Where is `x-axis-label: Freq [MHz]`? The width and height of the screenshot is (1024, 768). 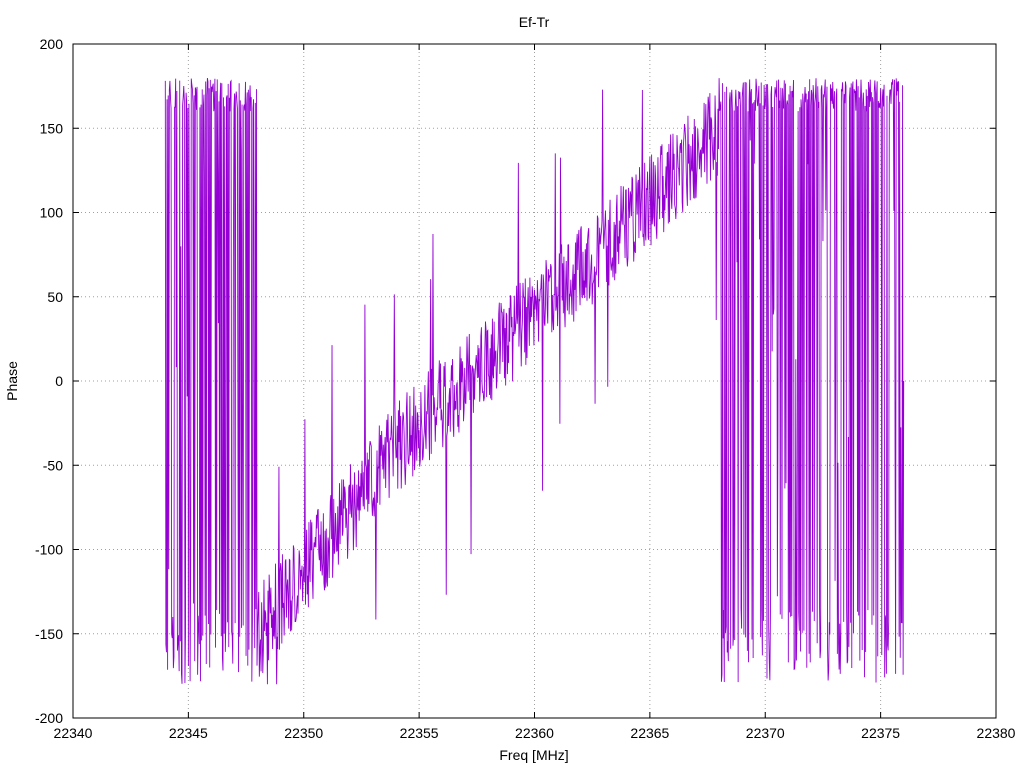
x-axis-label: Freq [MHz] is located at coordinates (533, 755).